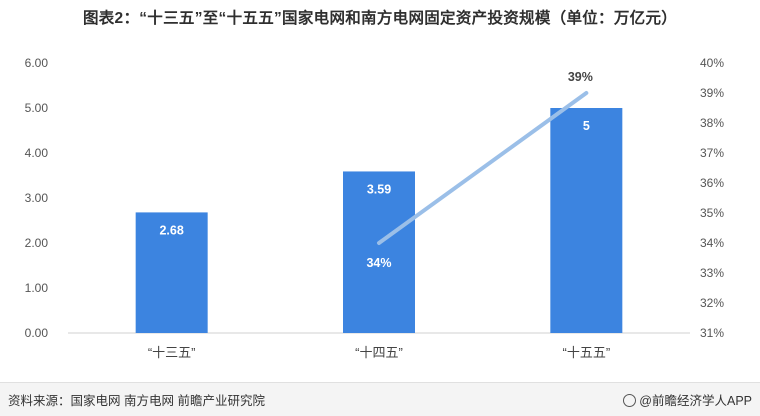 This screenshot has height=416, width=760. What do you see at coordinates (695, 401) in the screenshot?
I see `brand-text: @前瞻经济学人APP` at bounding box center [695, 401].